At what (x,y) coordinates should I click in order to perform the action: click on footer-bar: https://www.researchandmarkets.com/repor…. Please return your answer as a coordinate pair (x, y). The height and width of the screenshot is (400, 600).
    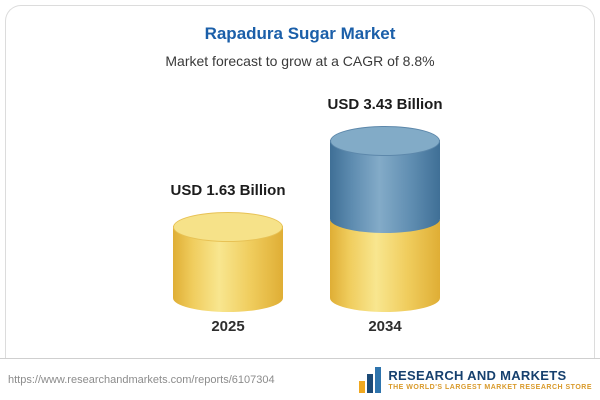
    Looking at the image, I should click on (300, 379).